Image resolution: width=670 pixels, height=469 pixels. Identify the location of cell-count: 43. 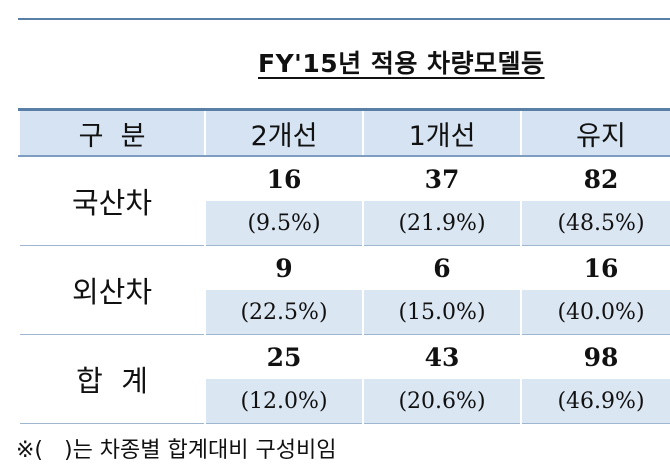
(441, 356).